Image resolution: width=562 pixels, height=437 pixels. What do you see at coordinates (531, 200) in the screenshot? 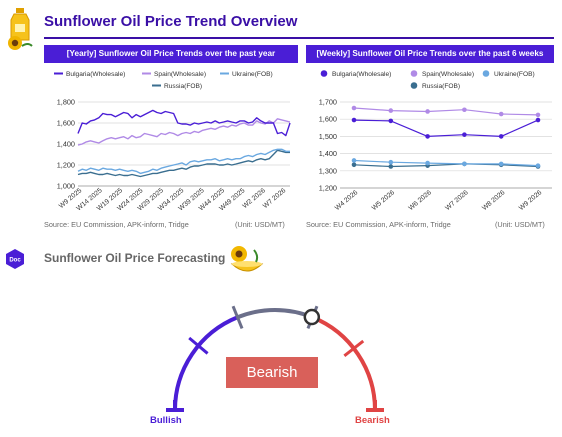
I see `x-tick-label: W9 2026` at bounding box center [531, 200].